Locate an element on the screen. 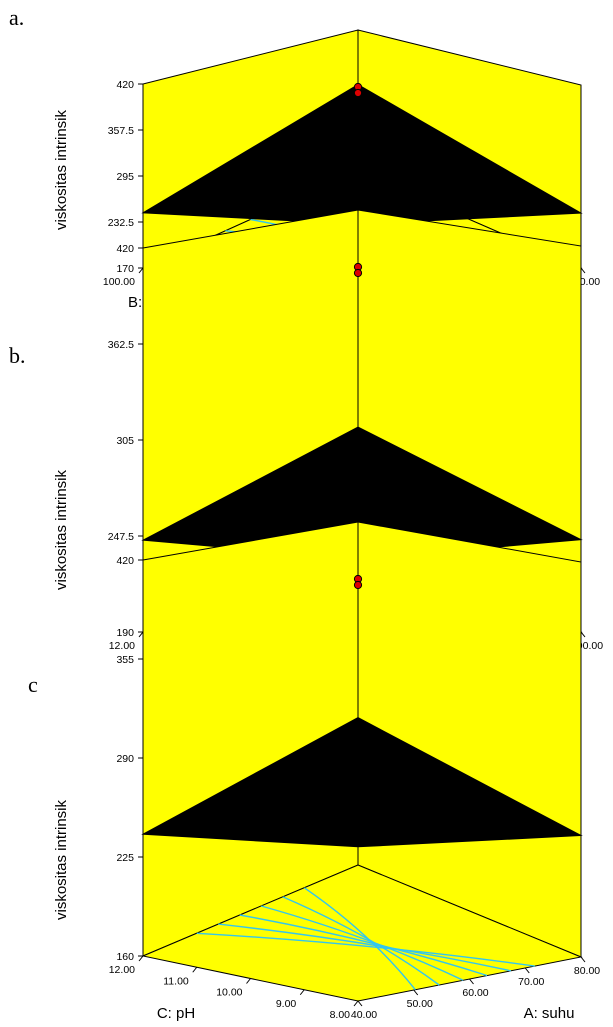  panel-label-b: b. is located at coordinates (17, 355).